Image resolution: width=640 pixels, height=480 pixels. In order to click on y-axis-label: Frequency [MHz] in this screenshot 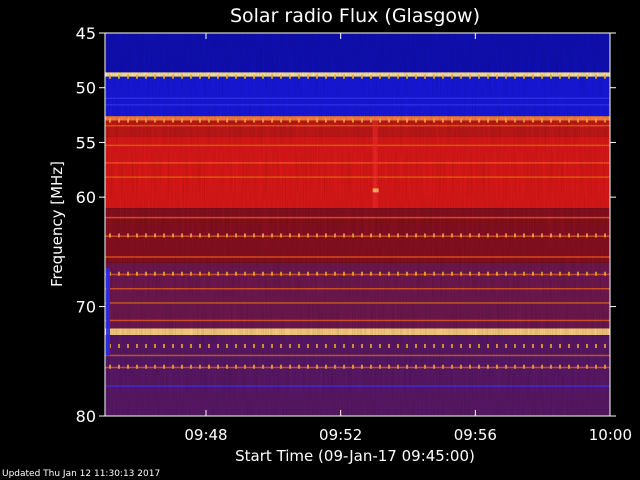, I will do `click(57, 224)`.